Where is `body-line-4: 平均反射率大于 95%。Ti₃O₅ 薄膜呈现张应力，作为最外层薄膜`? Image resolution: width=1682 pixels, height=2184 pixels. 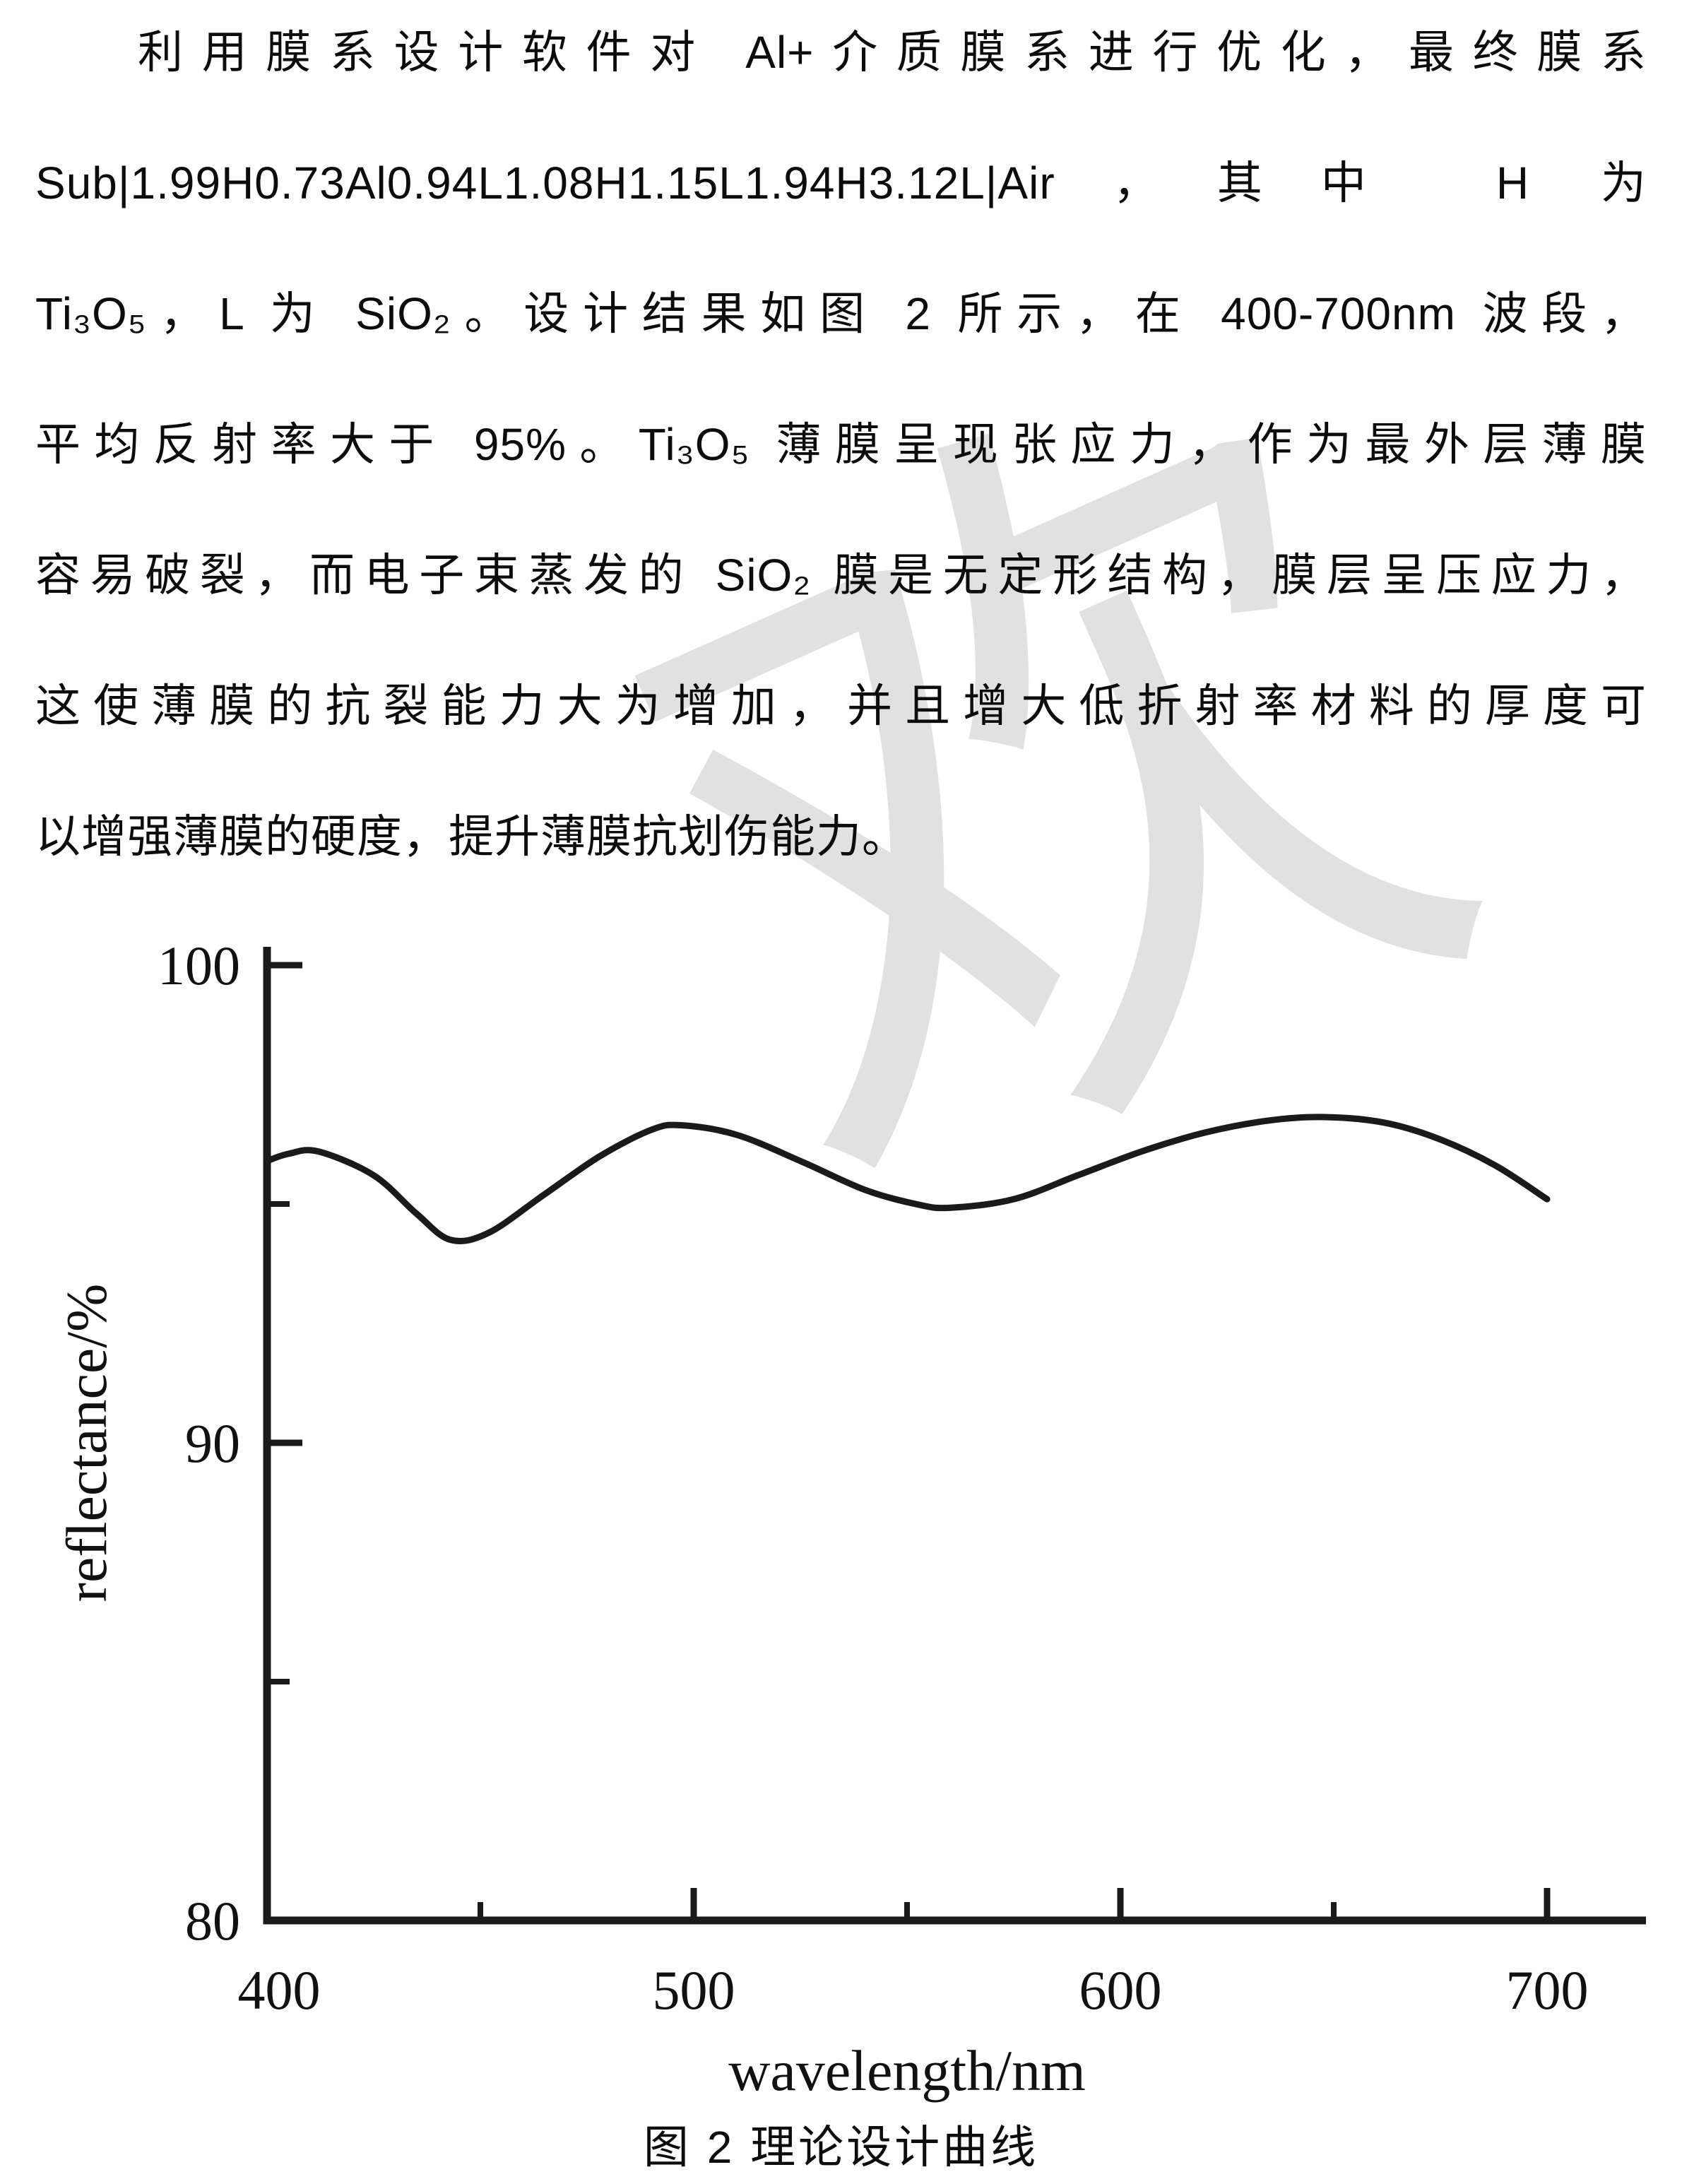
body-line-4: 平均反射率大于 95%。Ti₃O₅ 薄膜呈现张应力，作为最外层薄膜 is located at coordinates (841, 445).